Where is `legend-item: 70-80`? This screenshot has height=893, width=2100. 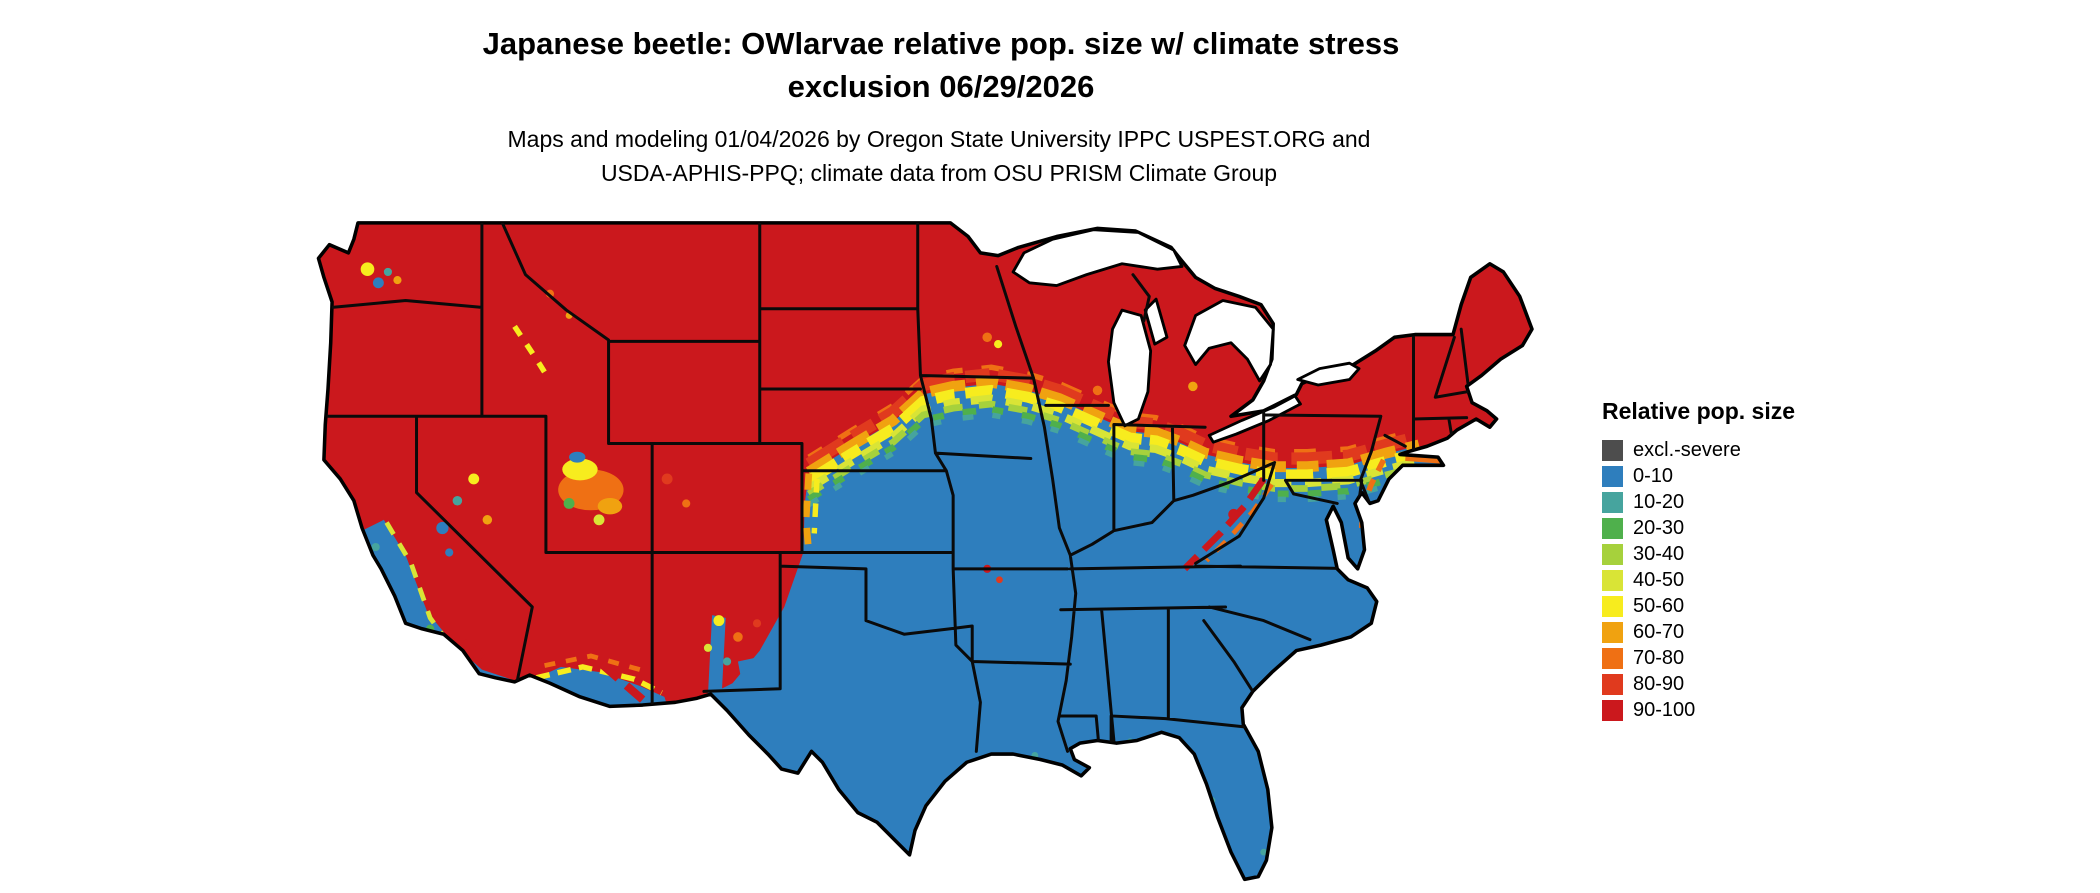
legend-item: 70-80 is located at coordinates (1698, 658).